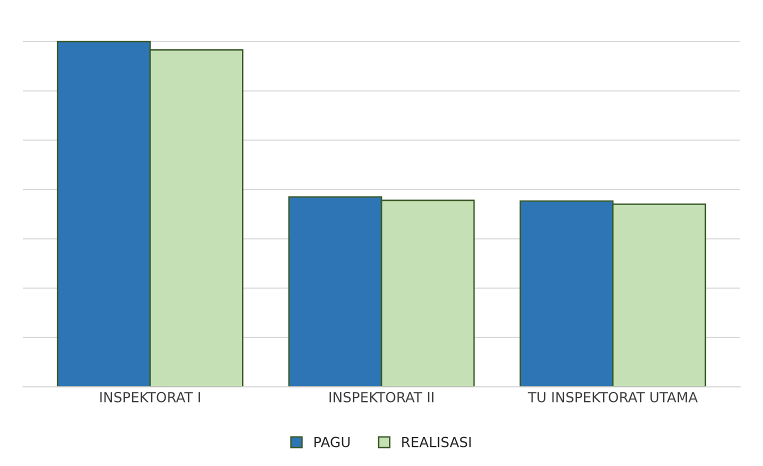 This screenshot has width=763, height=466. What do you see at coordinates (382, 397) in the screenshot?
I see `x-tick-label: INSPEKTORAT II` at bounding box center [382, 397].